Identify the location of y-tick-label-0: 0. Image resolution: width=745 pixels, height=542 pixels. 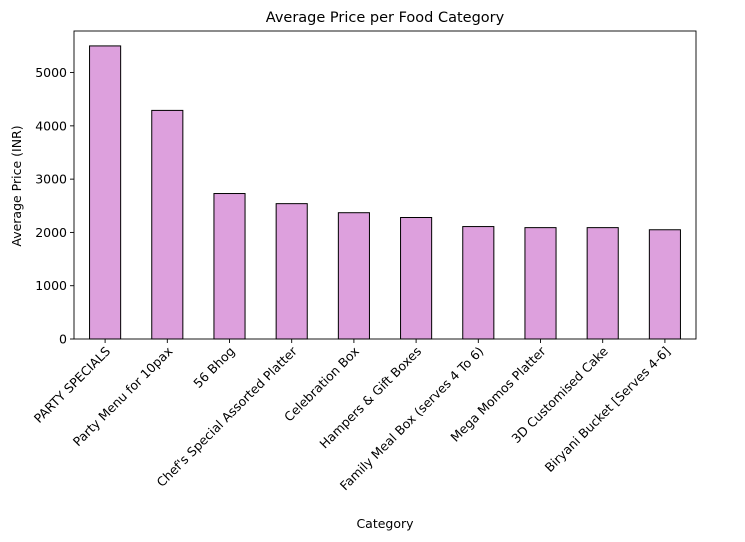
(63, 339).